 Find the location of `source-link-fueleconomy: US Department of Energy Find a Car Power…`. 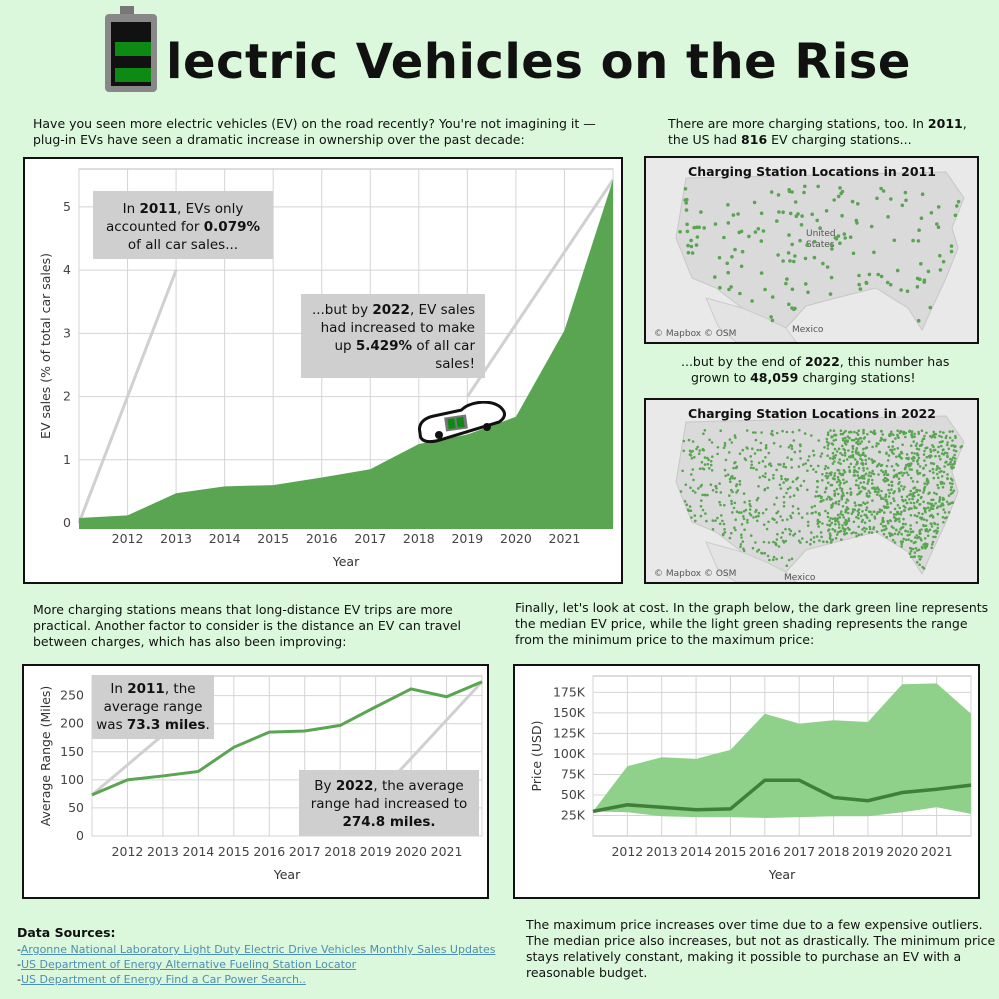

source-link-fueleconomy: US Department of Energy Find a Car Power… is located at coordinates (163, 979).